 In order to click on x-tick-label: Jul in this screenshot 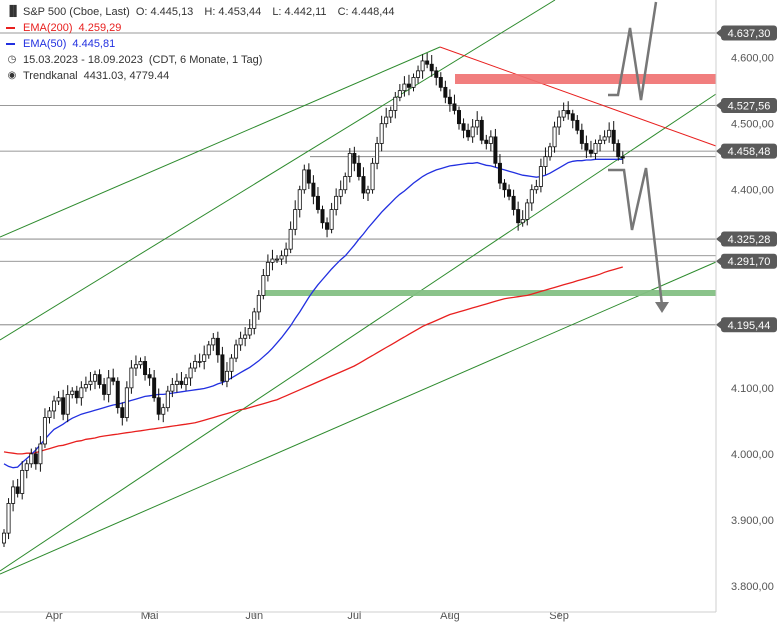, I will do `click(354, 616)`.